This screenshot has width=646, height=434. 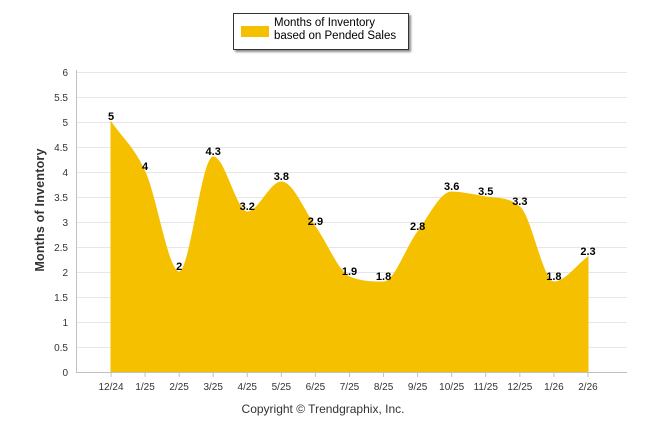 What do you see at coordinates (588, 387) in the screenshot?
I see `x-tick-label: 2/26` at bounding box center [588, 387].